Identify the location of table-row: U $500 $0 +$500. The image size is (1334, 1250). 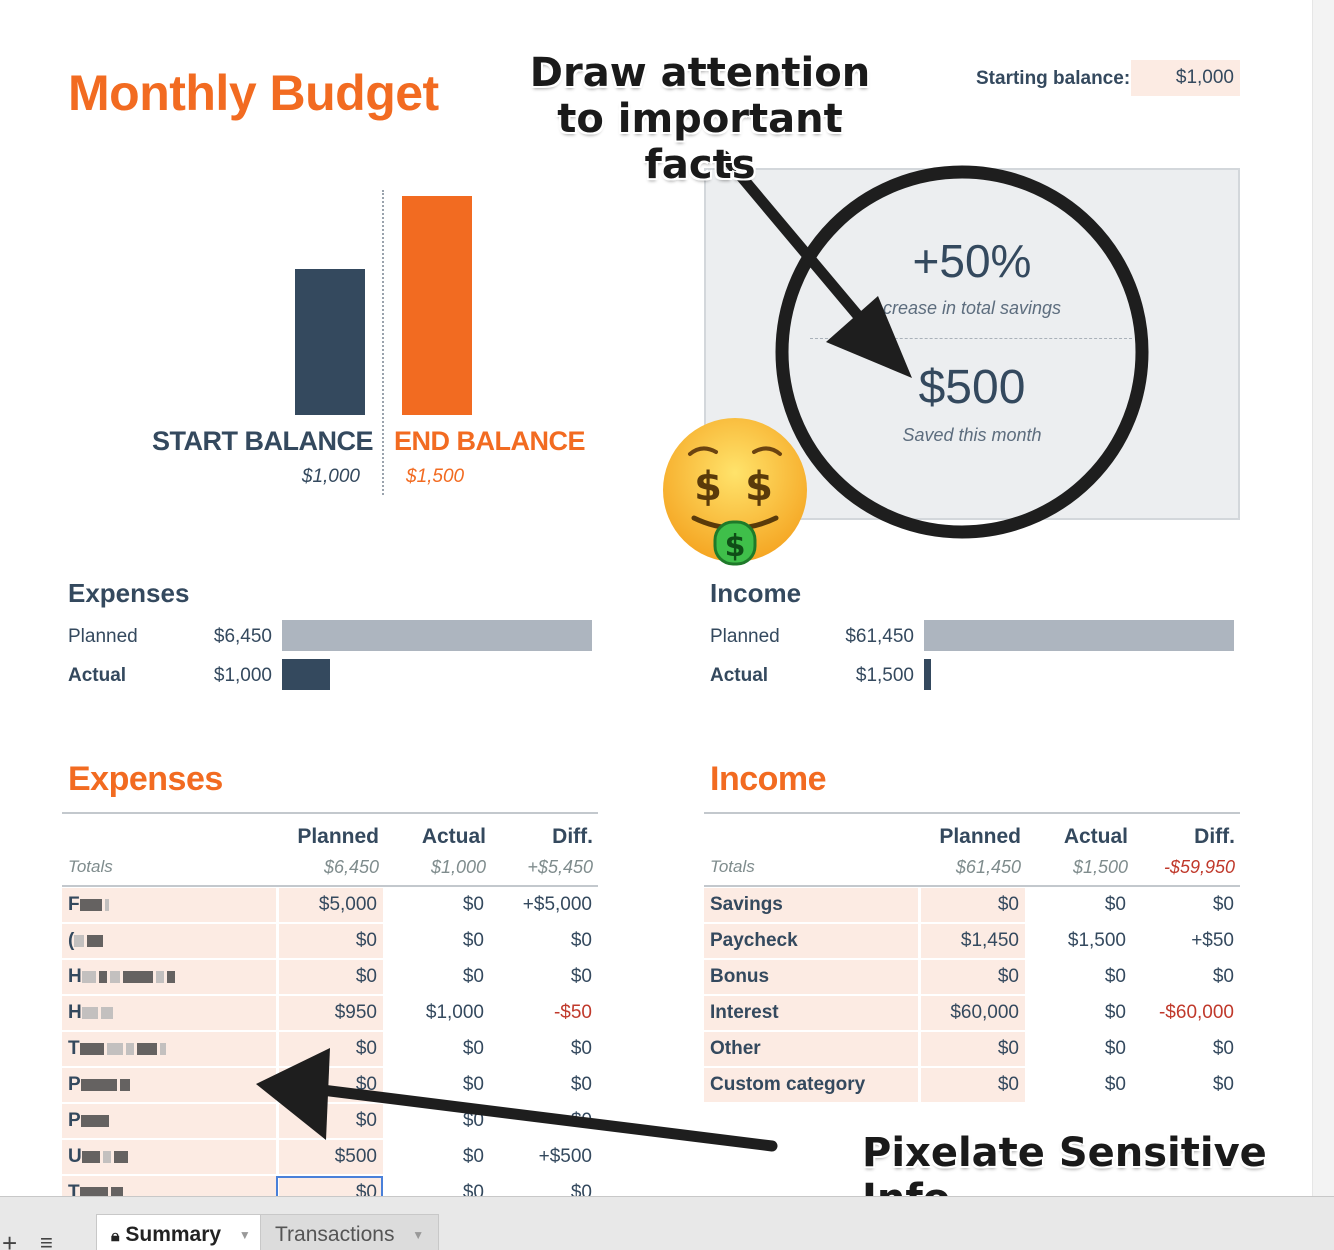
(330, 1157).